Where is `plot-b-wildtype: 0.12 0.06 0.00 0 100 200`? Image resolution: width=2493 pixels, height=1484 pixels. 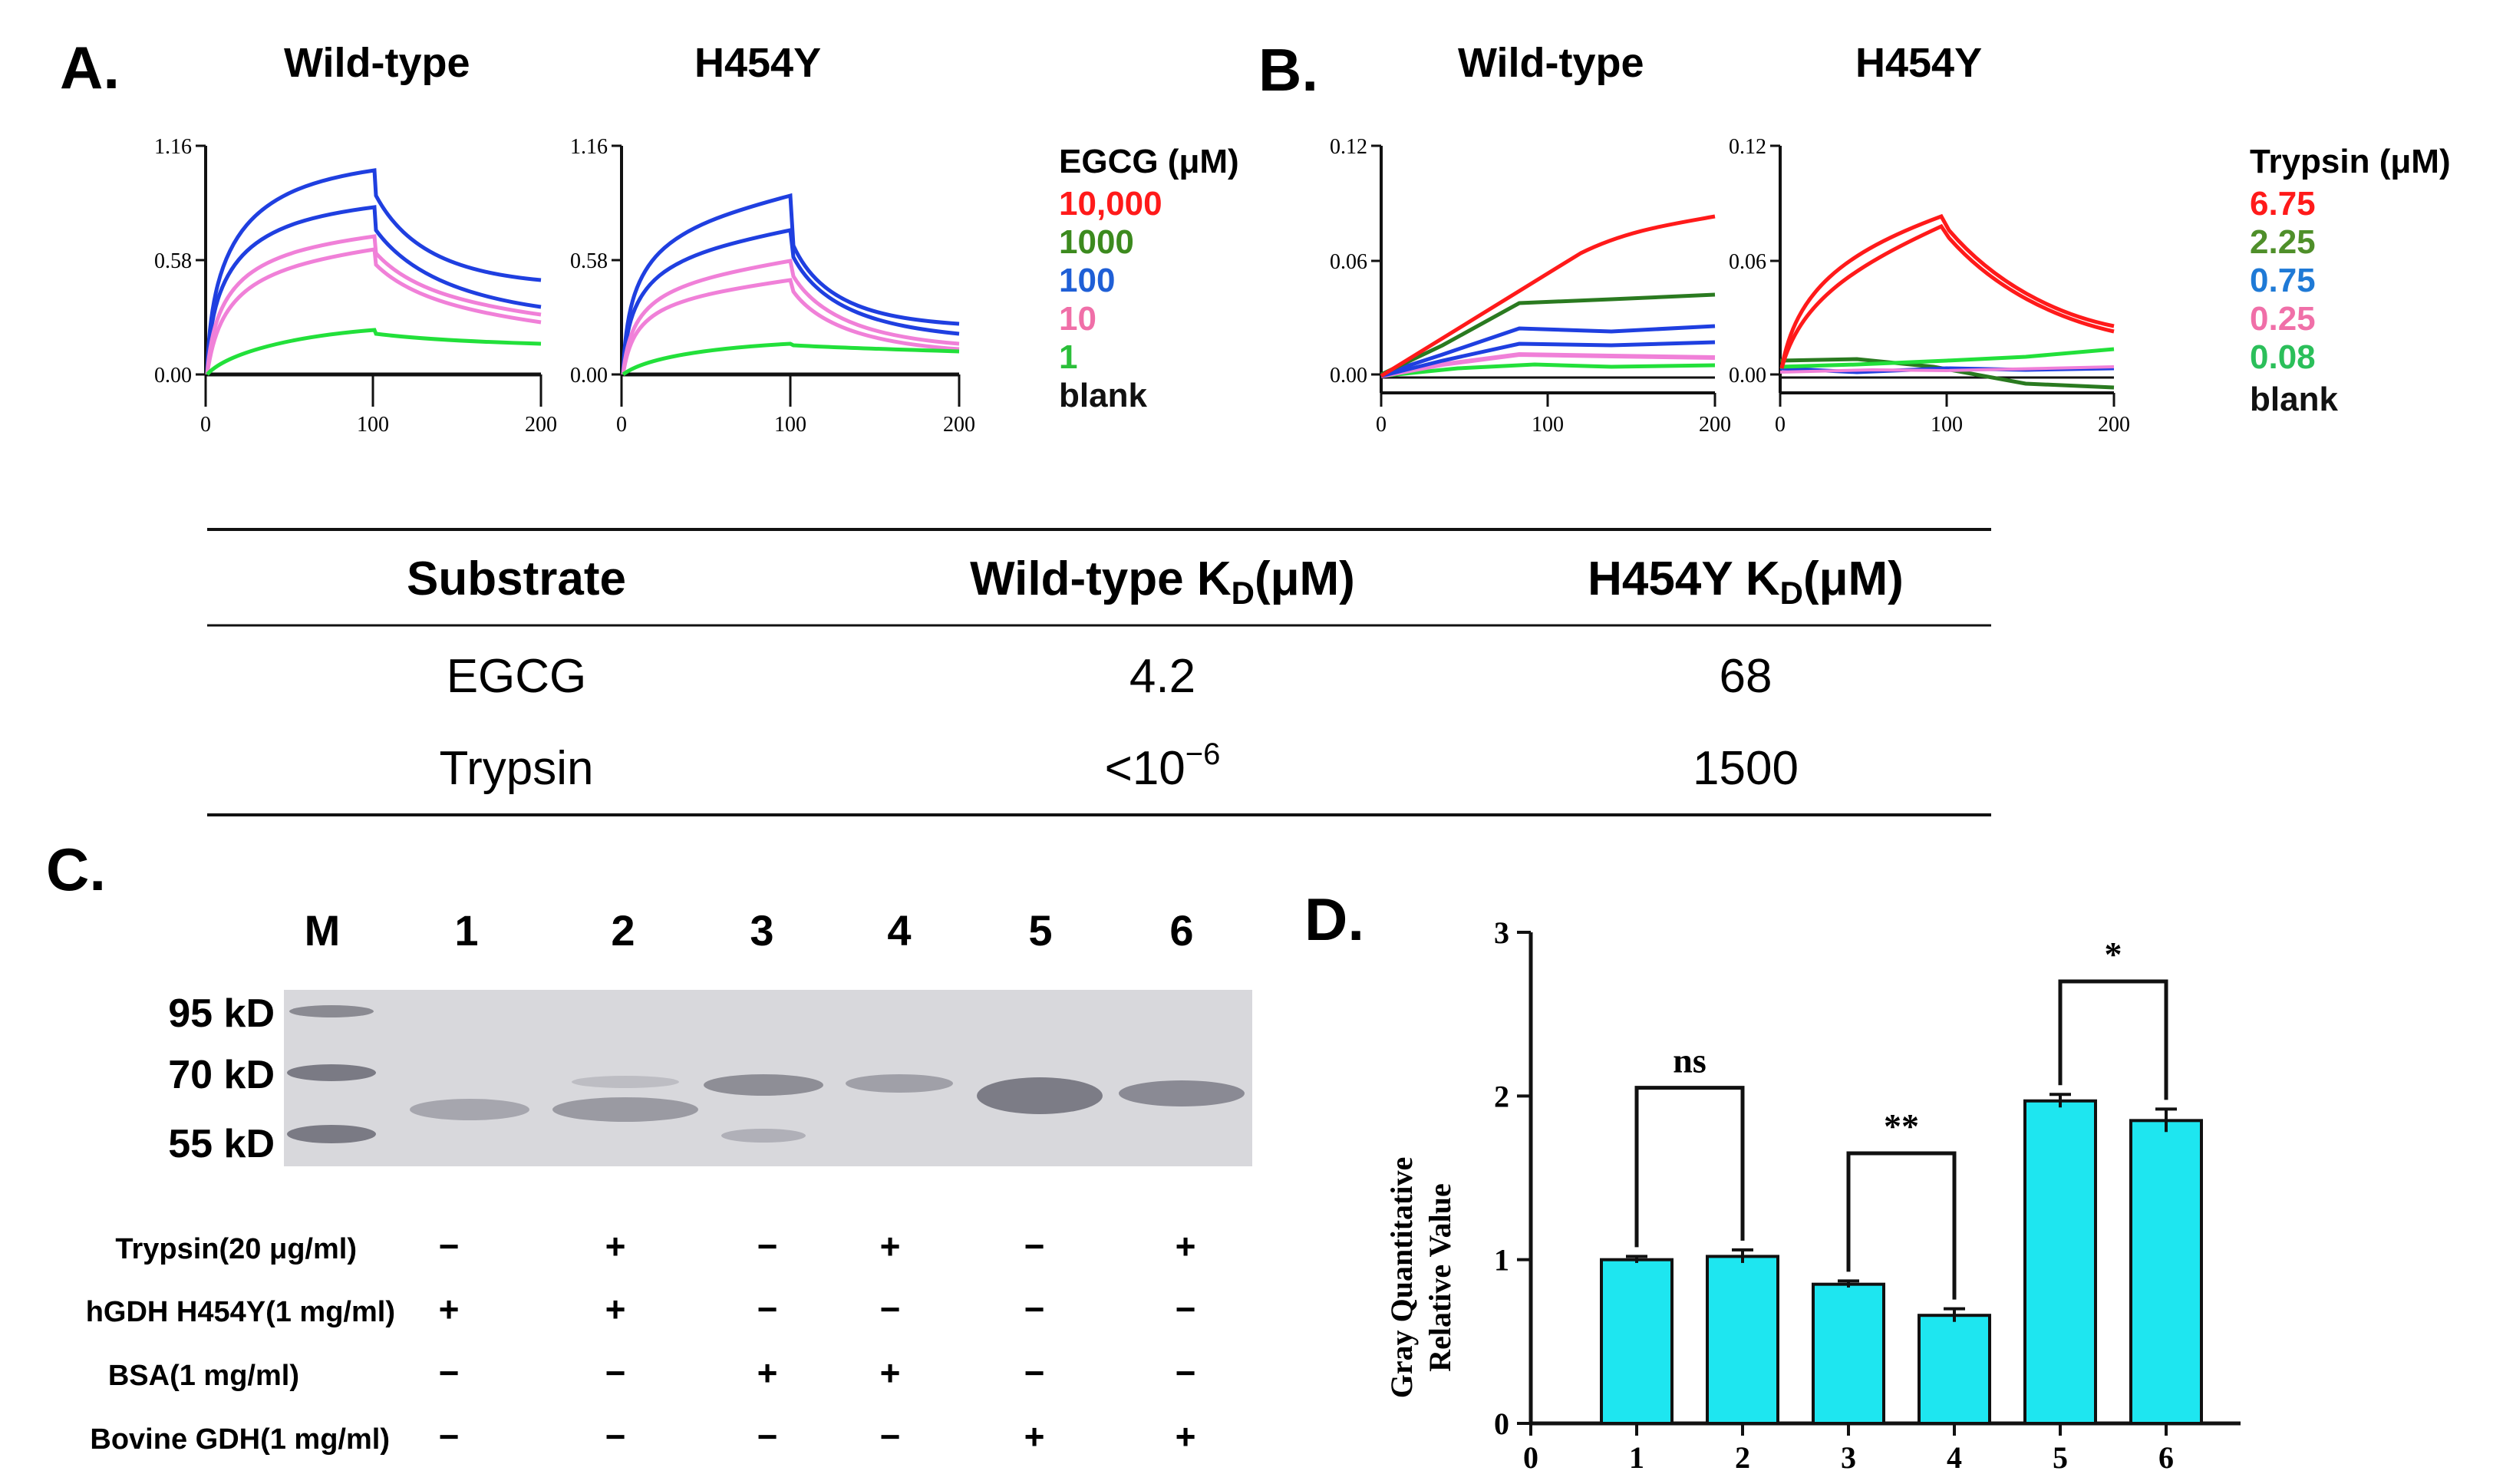
plot-b-wildtype: 0.12 0.06 0.00 0 100 200 is located at coordinates (1530, 286).